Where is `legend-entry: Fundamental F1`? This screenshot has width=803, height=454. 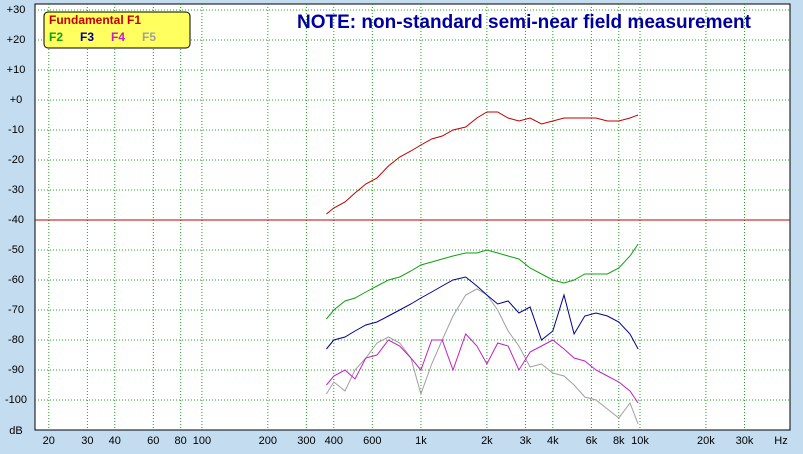 legend-entry: Fundamental F1 is located at coordinates (95, 20).